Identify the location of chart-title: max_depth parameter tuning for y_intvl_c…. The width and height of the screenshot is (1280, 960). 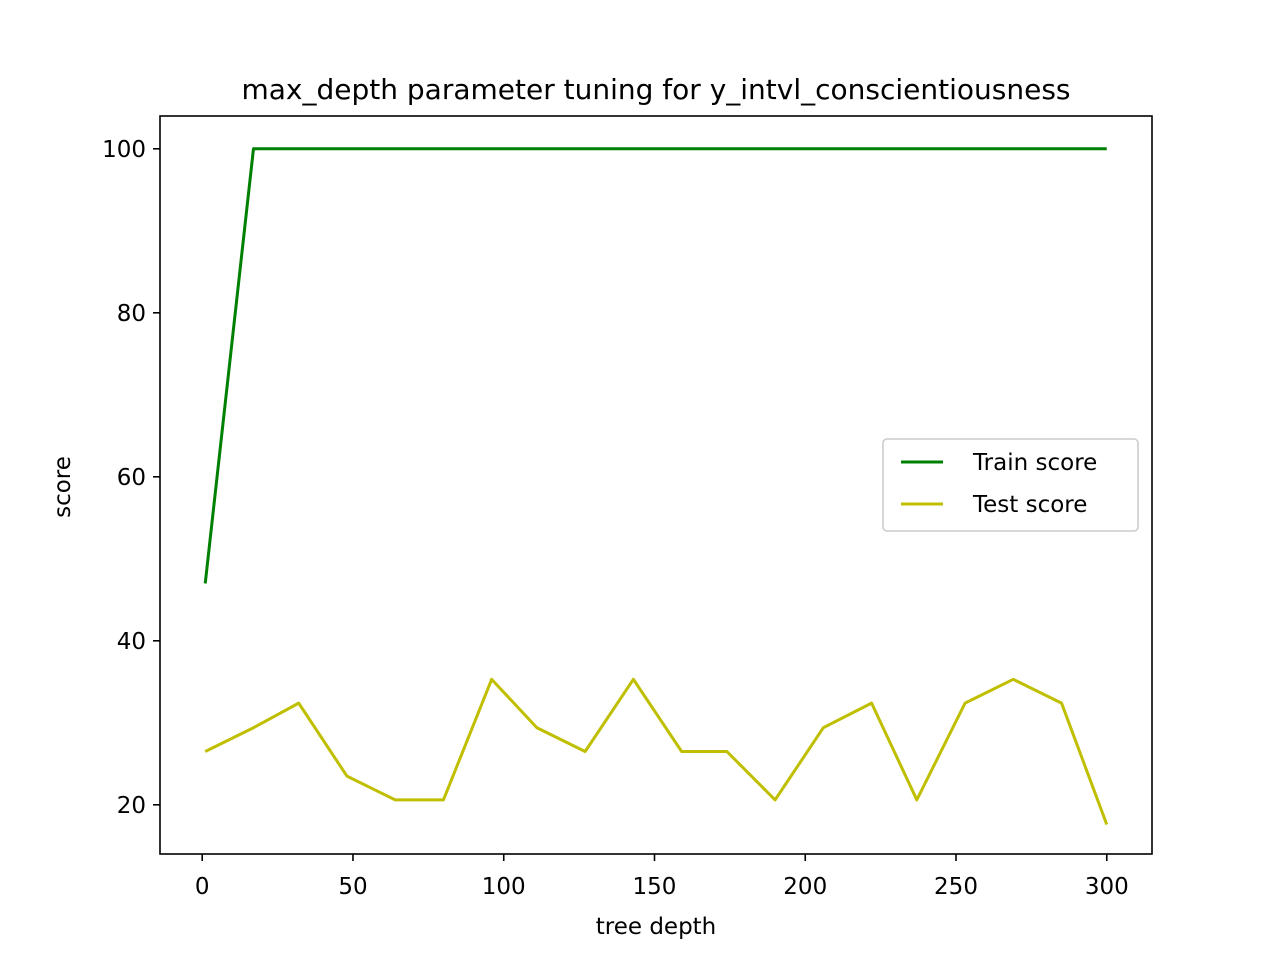
(656, 89).